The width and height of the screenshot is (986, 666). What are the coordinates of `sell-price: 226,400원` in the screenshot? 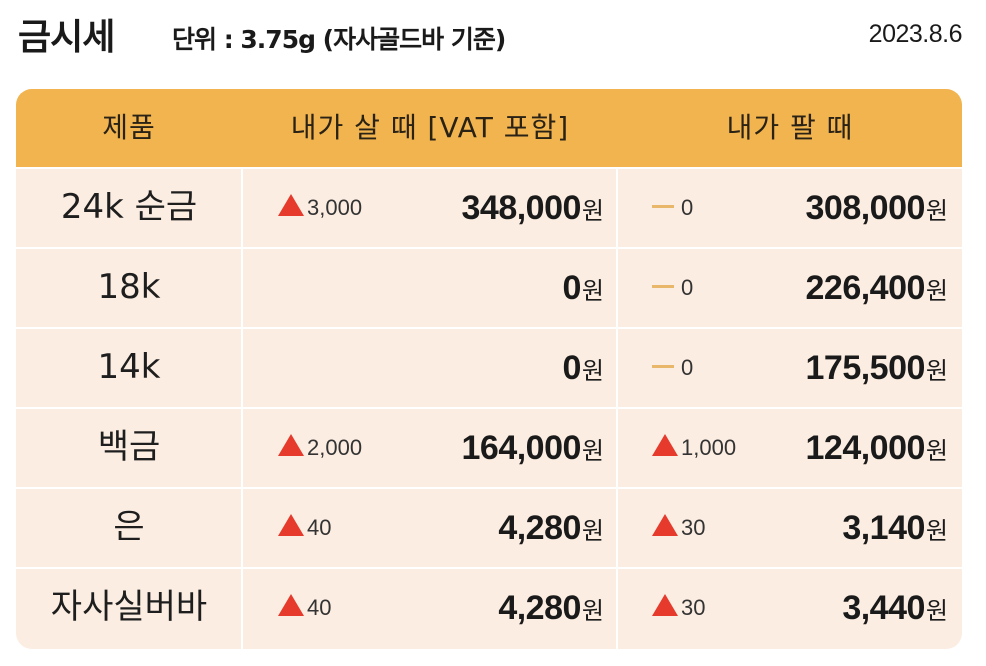 It's located at (877, 288).